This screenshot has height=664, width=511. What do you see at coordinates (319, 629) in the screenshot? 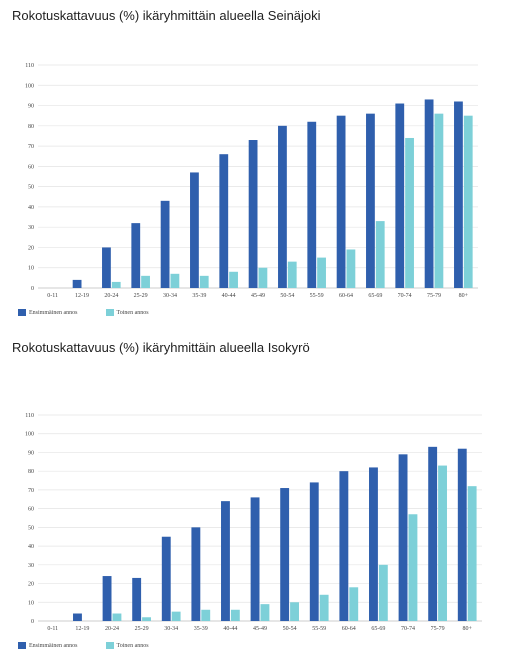
I see `x-tick-label: 55-59` at bounding box center [319, 629].